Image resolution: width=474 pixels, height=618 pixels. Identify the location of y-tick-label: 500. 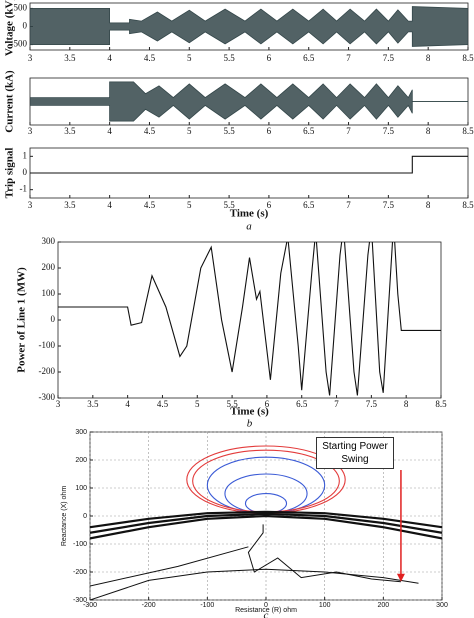
(21, 7).